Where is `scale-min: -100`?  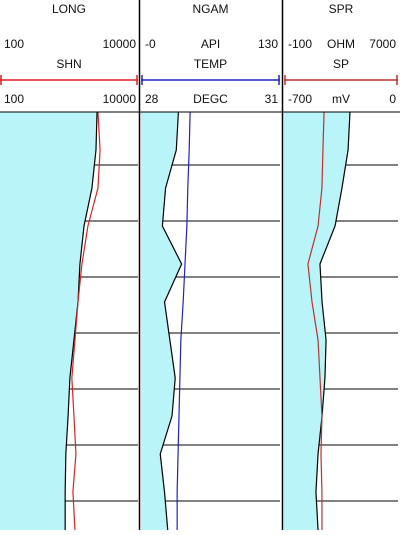 scale-min: -100 is located at coordinates (300, 44).